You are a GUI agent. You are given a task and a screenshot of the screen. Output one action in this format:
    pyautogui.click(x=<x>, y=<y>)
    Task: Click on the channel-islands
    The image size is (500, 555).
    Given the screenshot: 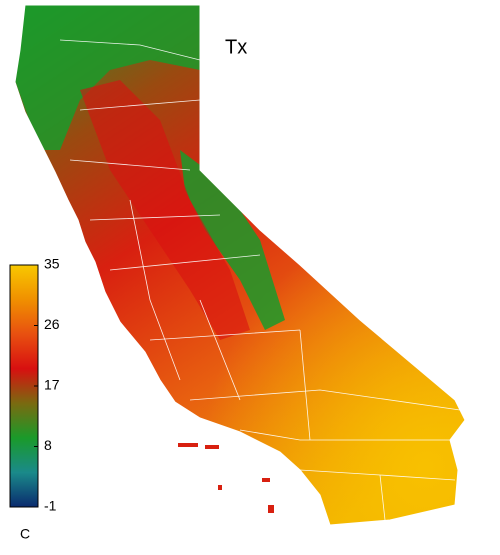 What is the action you would take?
    pyautogui.click(x=226, y=478)
    